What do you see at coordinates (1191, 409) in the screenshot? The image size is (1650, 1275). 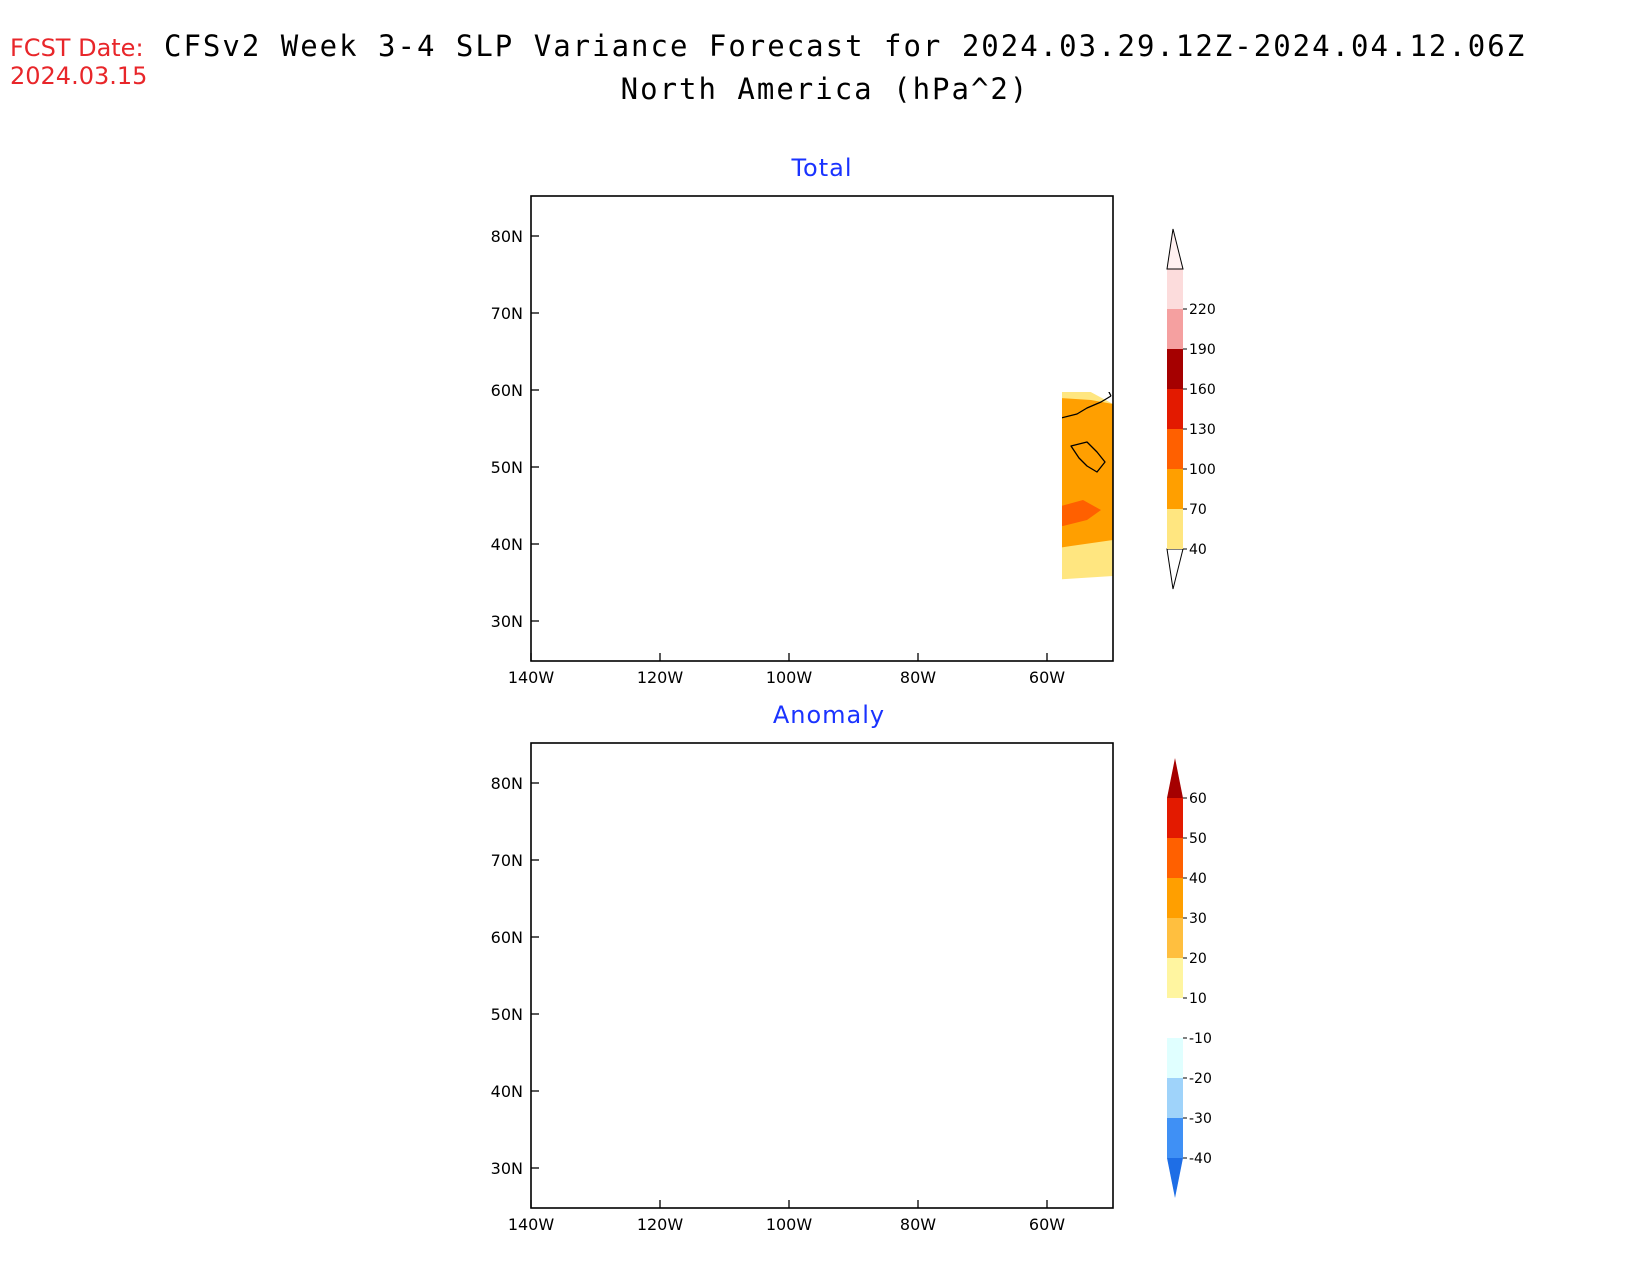 I see `total-colorbar: 40 70 100 130 160 190 220` at bounding box center [1191, 409].